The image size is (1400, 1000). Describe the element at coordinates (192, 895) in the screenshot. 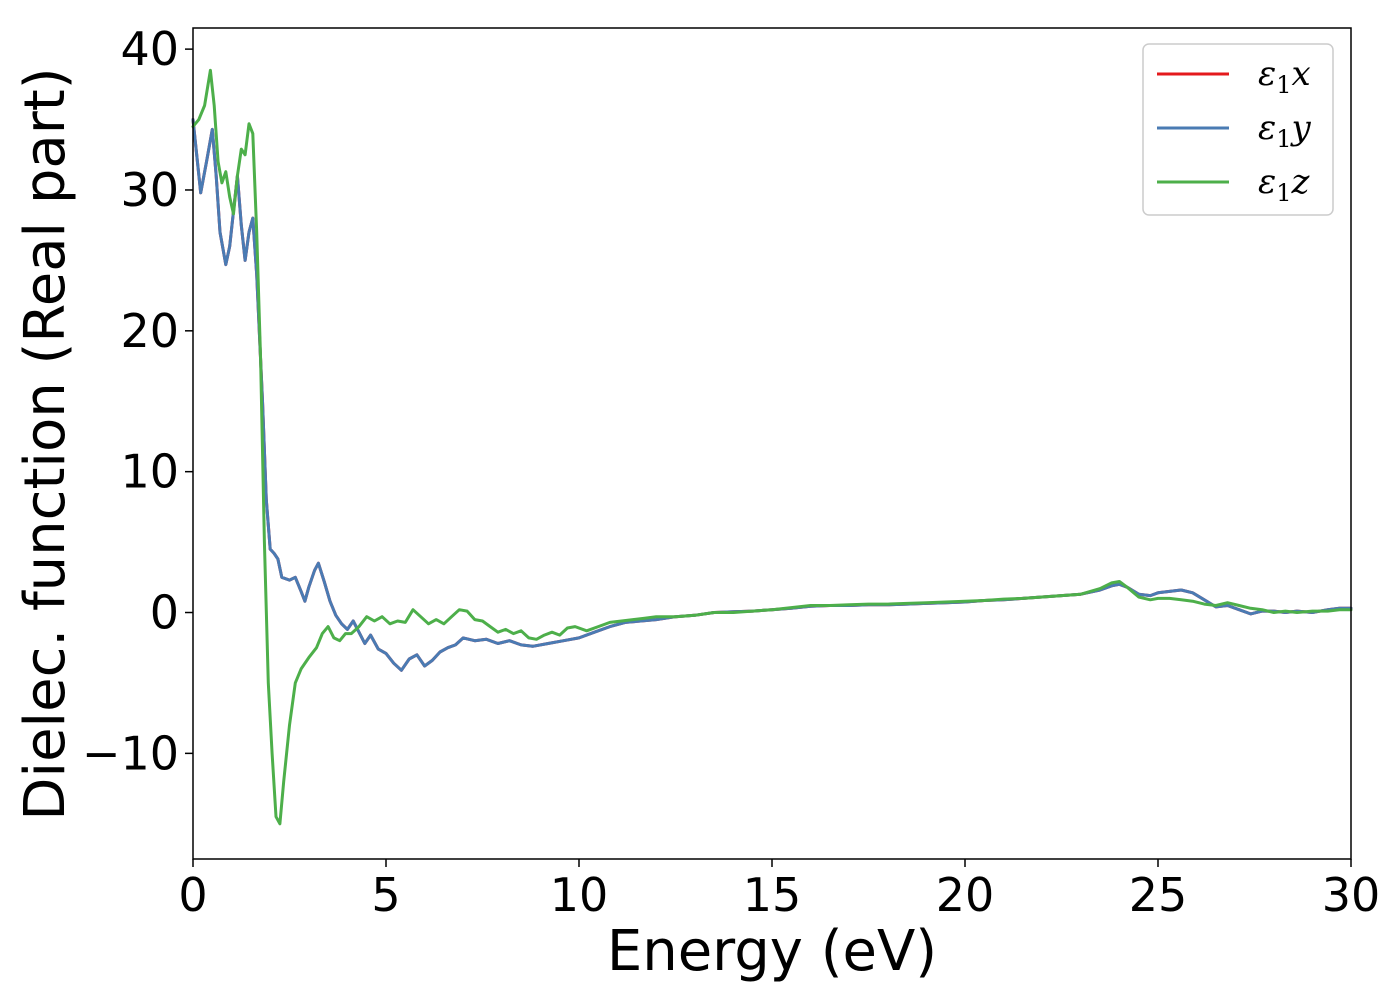

I see `x-tick-label: 0` at that location.